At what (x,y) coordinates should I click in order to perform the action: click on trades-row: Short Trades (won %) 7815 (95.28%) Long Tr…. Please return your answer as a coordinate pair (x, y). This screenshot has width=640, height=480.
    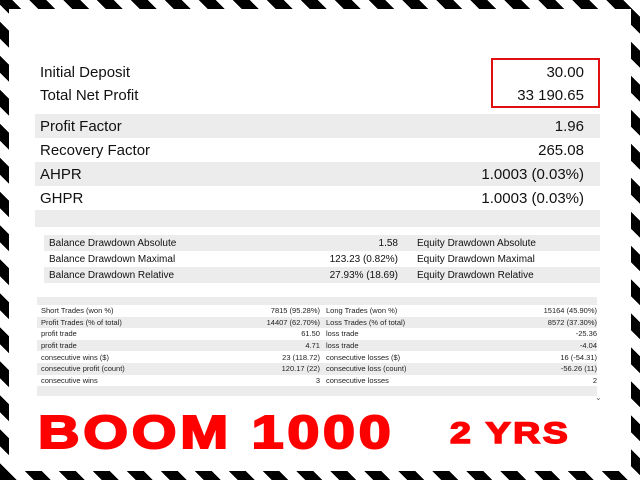
    Looking at the image, I should click on (317, 311).